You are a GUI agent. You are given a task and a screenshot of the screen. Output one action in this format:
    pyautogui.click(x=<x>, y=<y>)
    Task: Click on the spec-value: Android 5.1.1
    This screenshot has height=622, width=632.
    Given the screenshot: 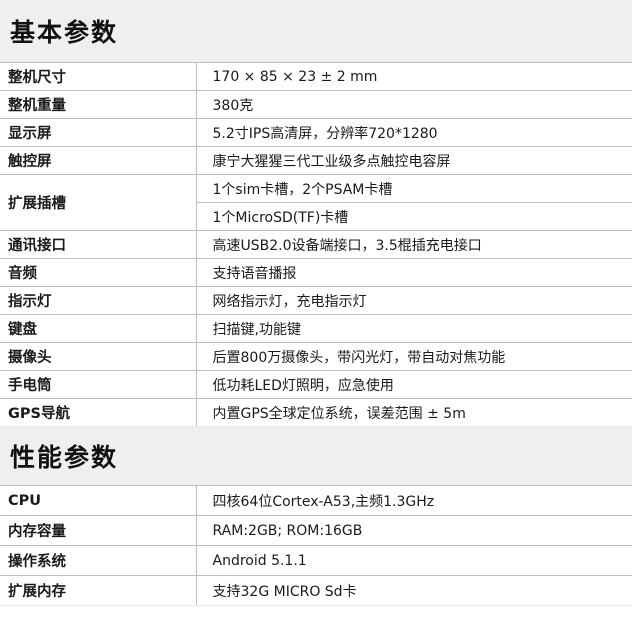 What is the action you would take?
    pyautogui.click(x=414, y=560)
    